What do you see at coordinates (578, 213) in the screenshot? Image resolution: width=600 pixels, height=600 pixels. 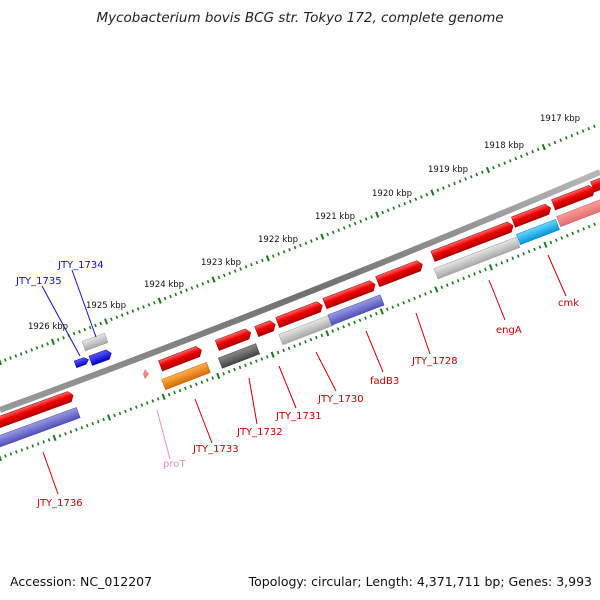 I see `feature-cmk-pink` at bounding box center [578, 213].